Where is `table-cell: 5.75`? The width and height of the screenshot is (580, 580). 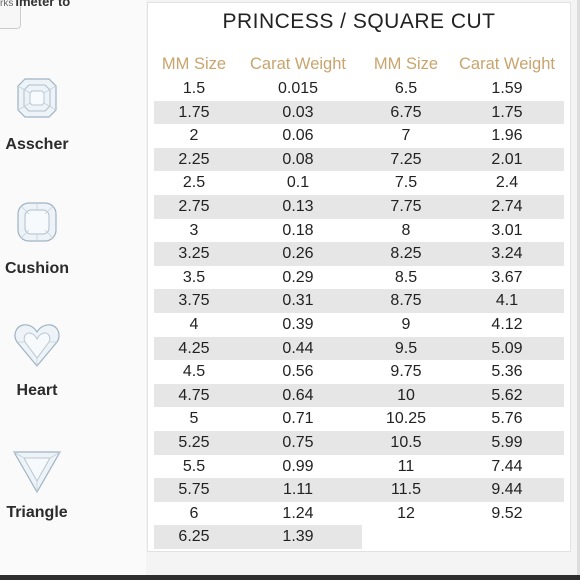
table-cell: 5.75 is located at coordinates (194, 490).